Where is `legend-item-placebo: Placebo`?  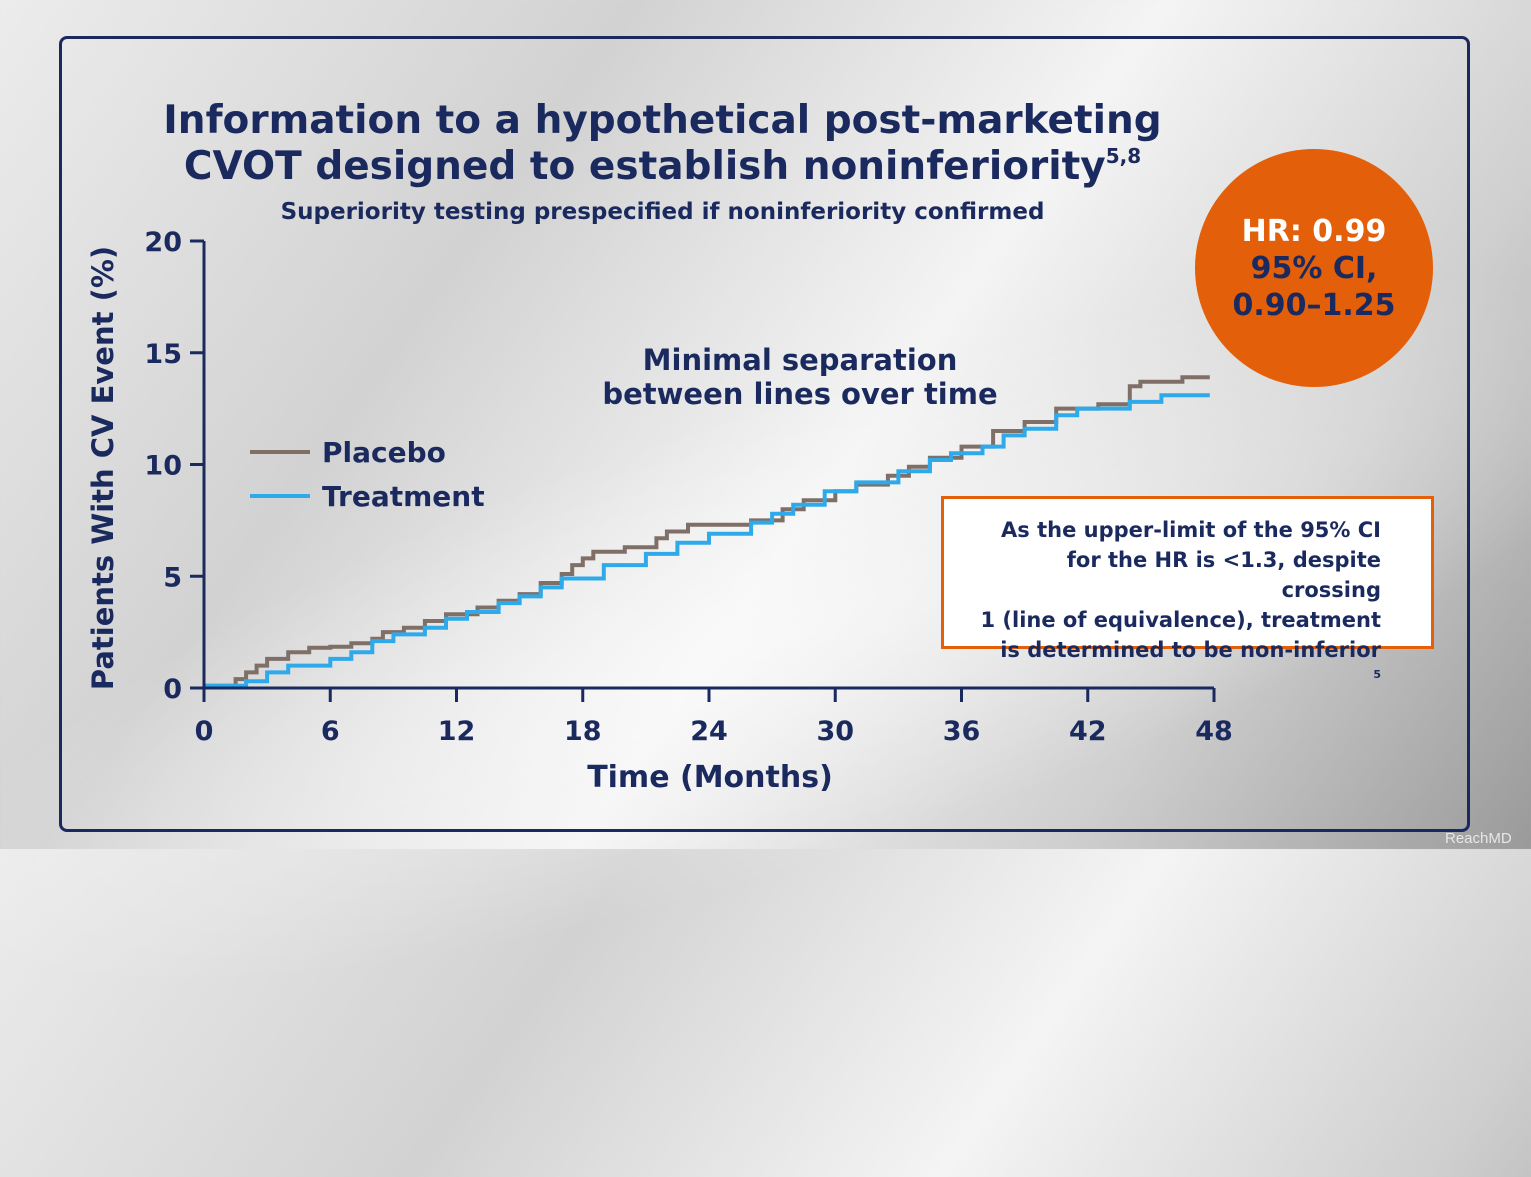 legend-item-placebo: Placebo is located at coordinates (367, 452).